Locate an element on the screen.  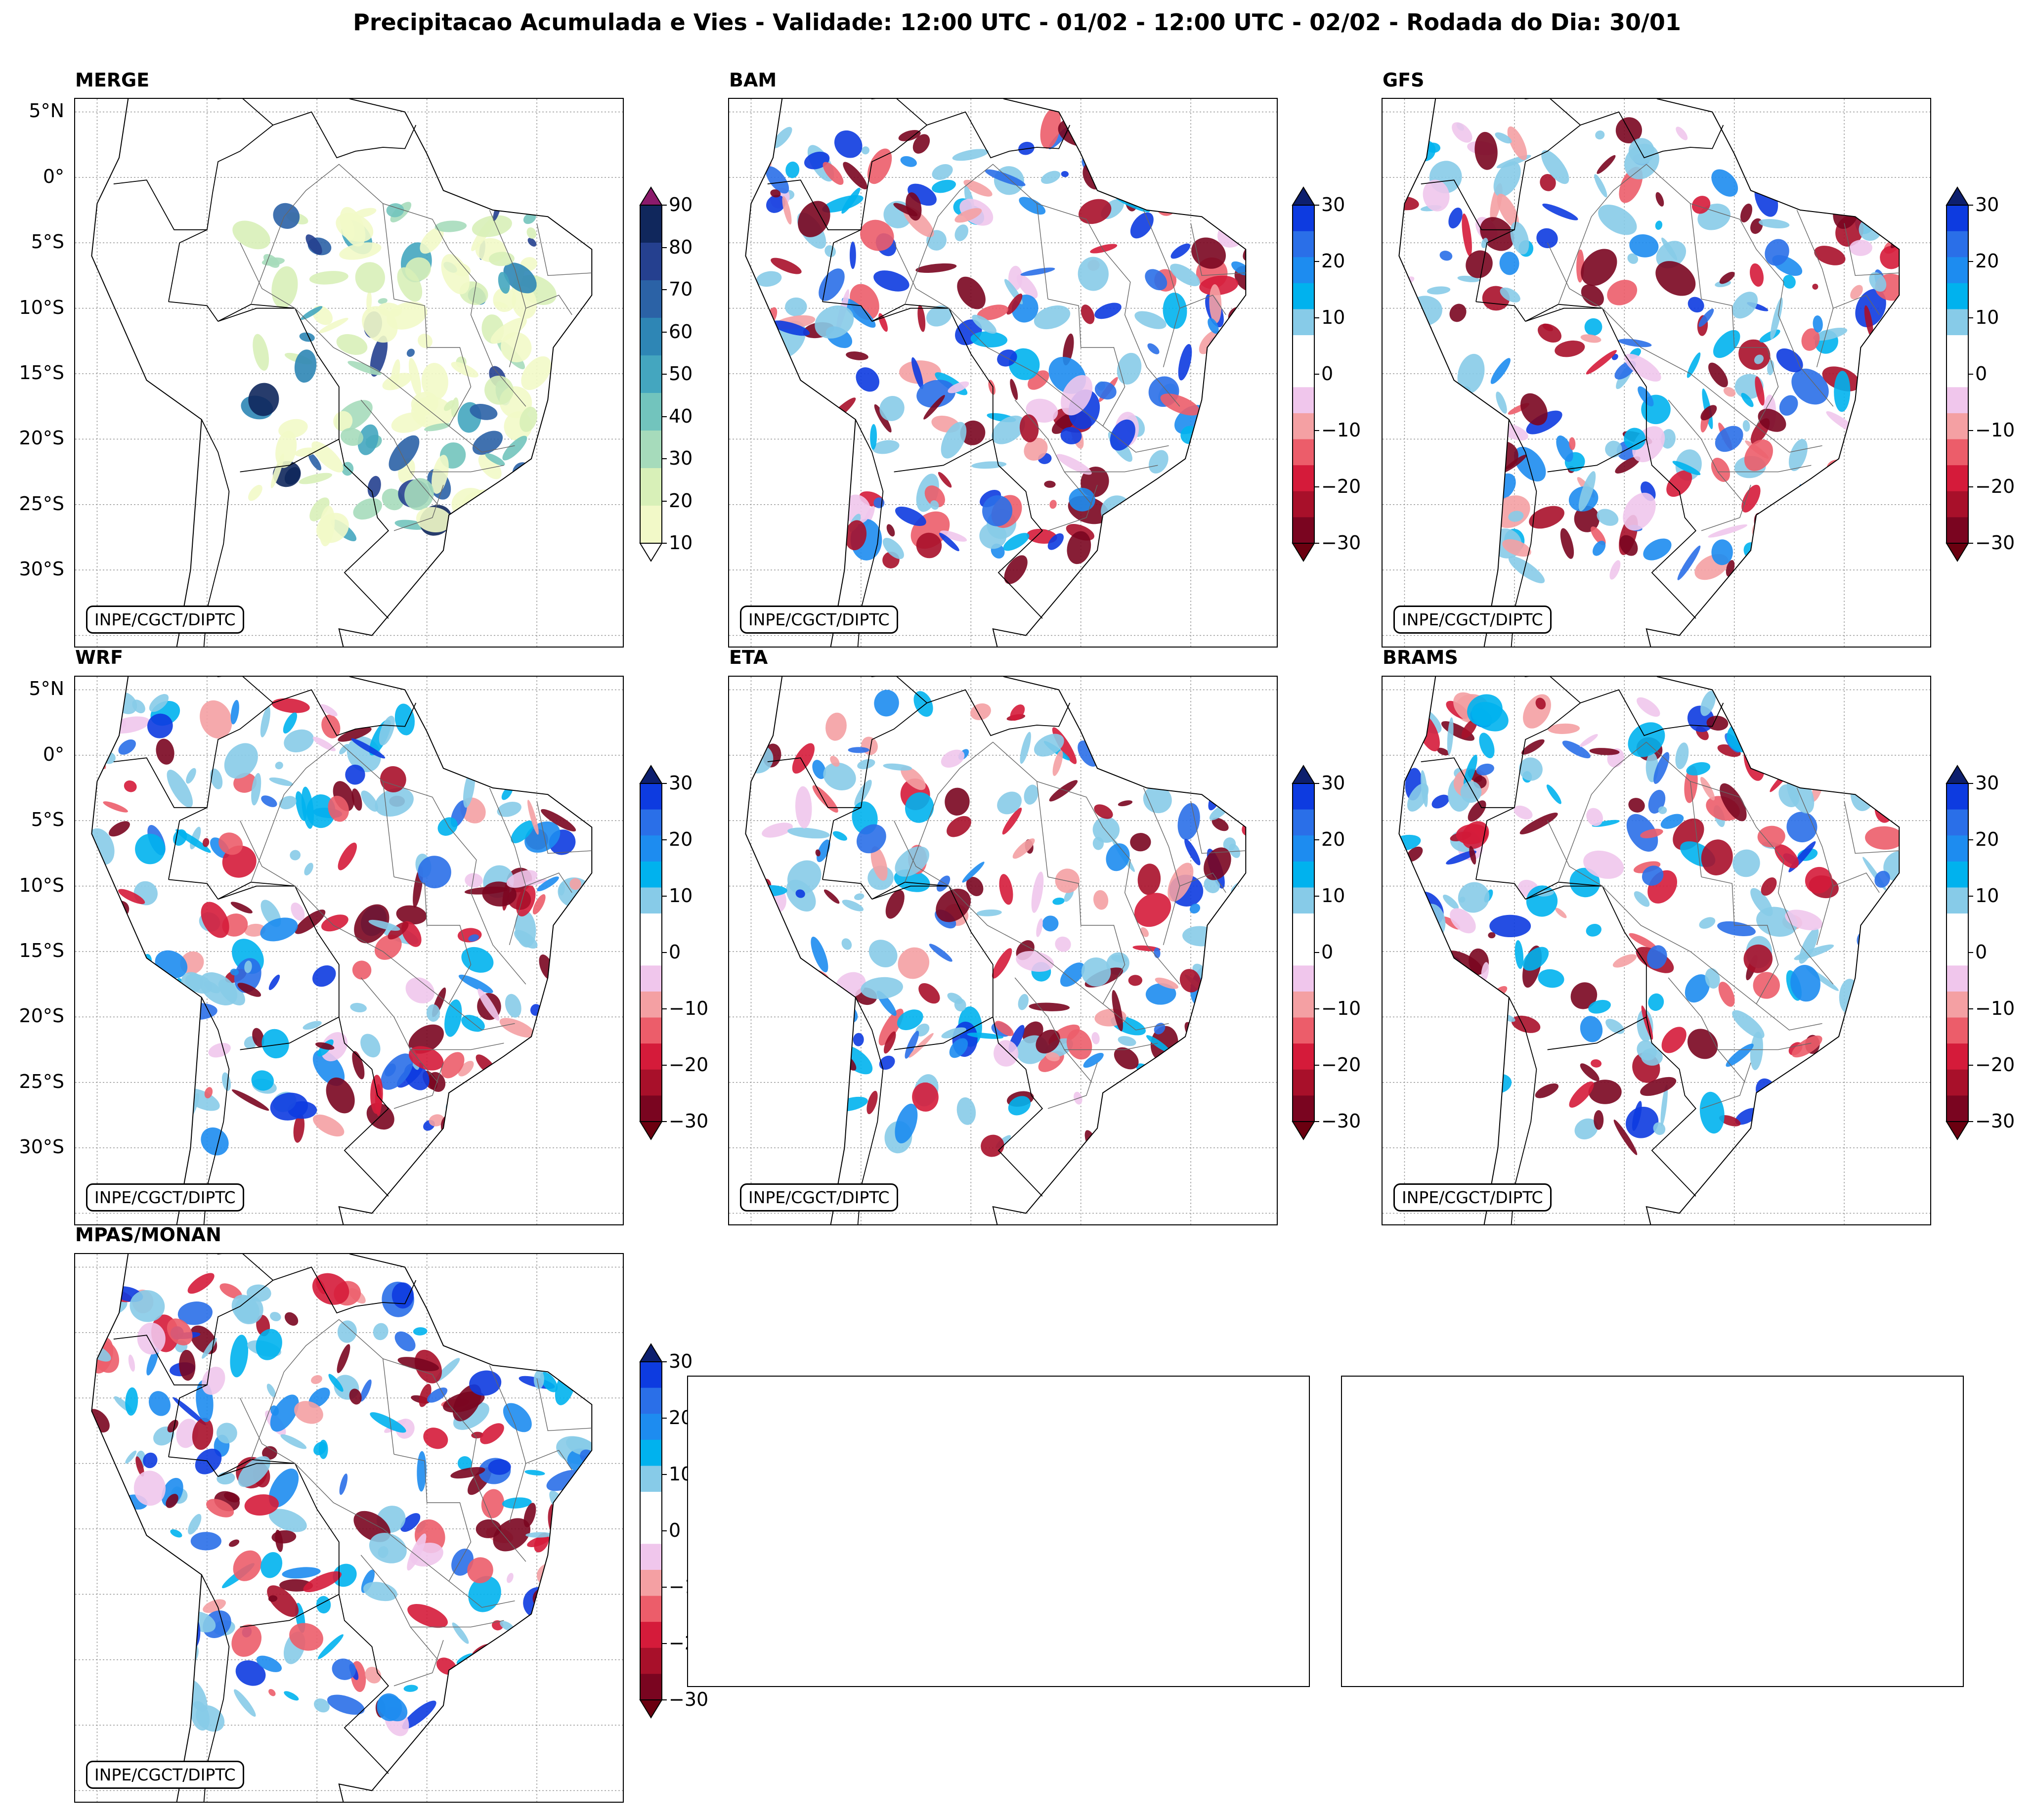
colorbar-tick-label: −30 is located at coordinates (1341, 543).